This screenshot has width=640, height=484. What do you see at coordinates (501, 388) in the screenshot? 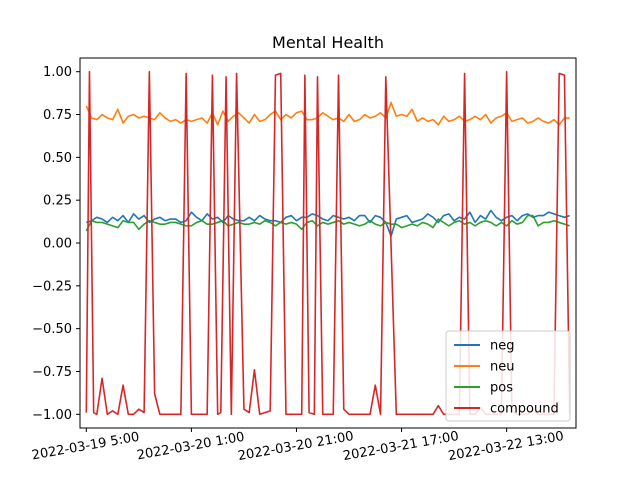
I see `legend-label-pos: pos` at bounding box center [501, 388].